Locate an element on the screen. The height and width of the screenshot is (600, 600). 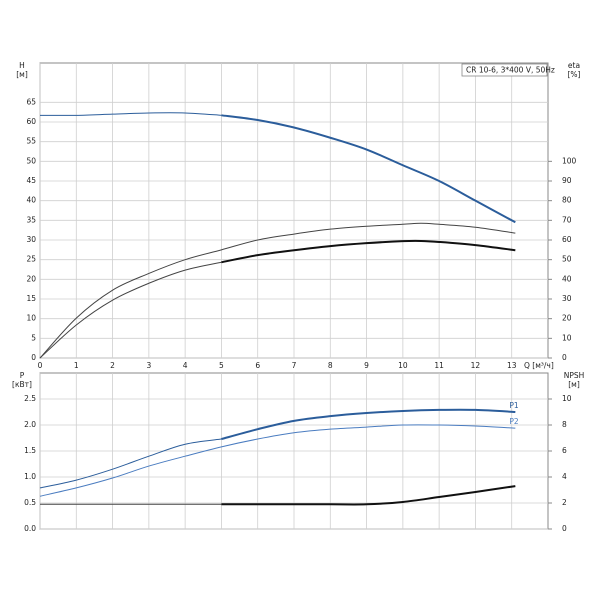
x-tick-label: 1 is located at coordinates (76, 365).